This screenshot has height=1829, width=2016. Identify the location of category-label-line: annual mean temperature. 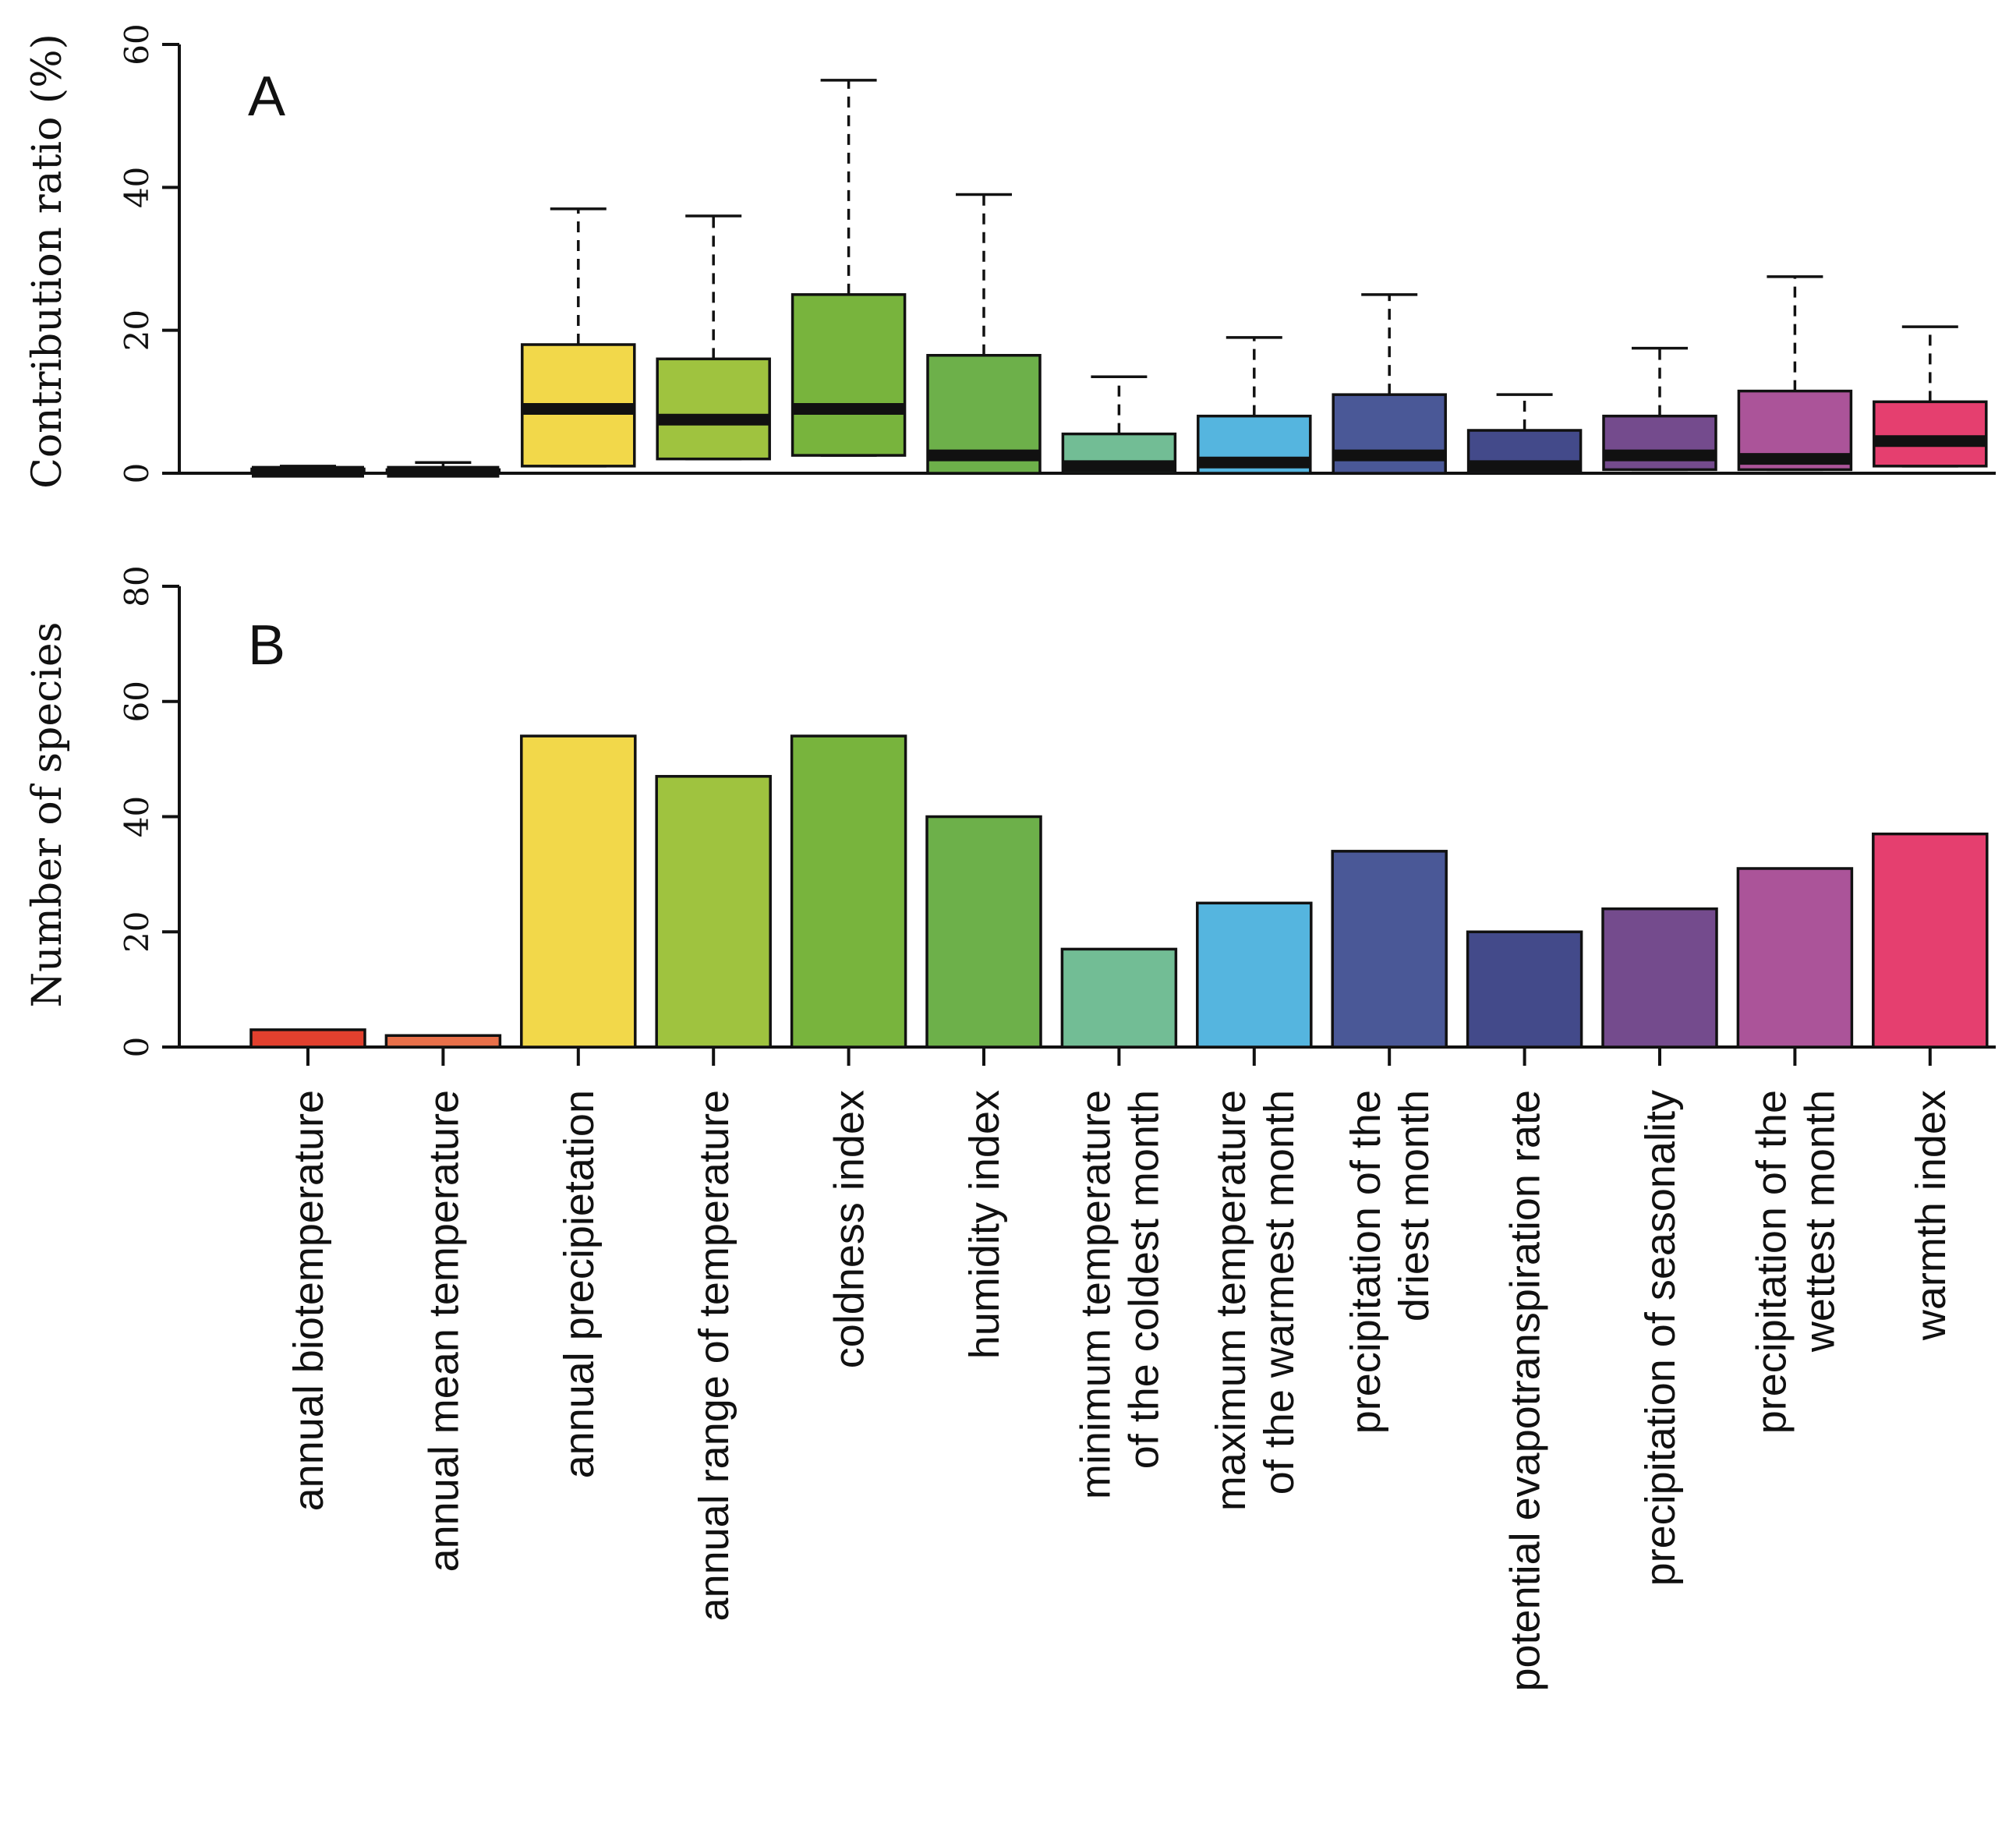
(443, 1331).